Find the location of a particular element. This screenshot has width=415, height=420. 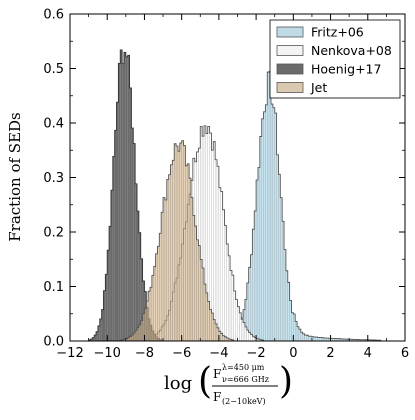

x-axis-label-num-main: F is located at coordinates (217, 374).